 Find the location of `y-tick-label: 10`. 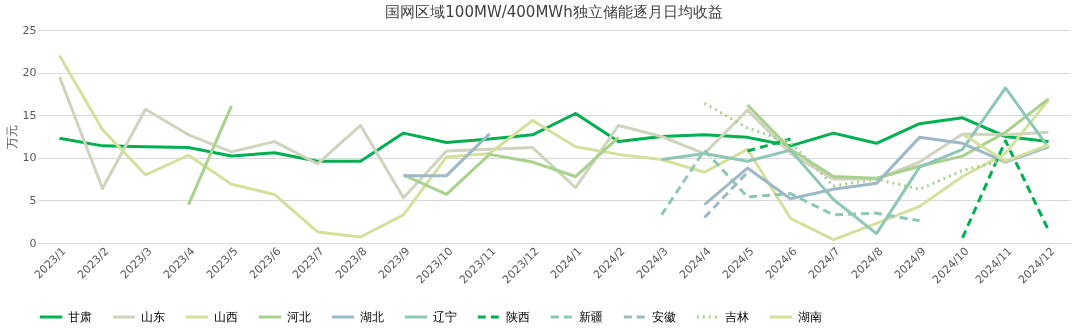

y-tick-label: 10 is located at coordinates (29, 158).